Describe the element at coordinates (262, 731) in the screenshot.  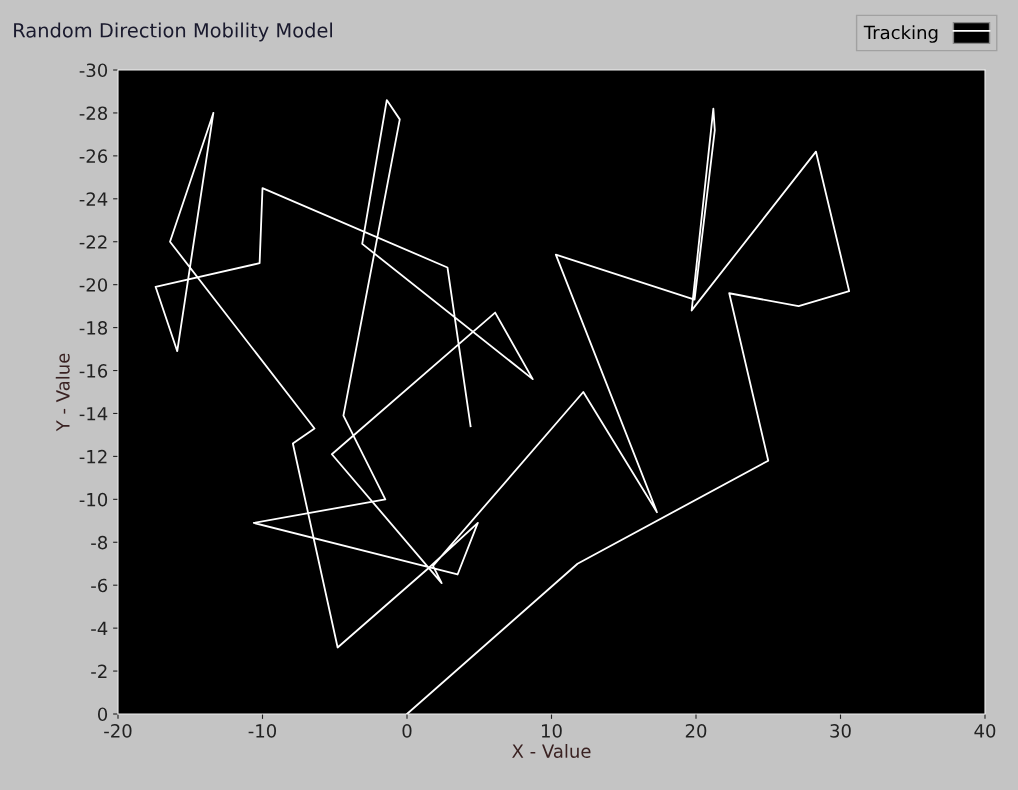
I see `x-tick-label: -10` at that location.